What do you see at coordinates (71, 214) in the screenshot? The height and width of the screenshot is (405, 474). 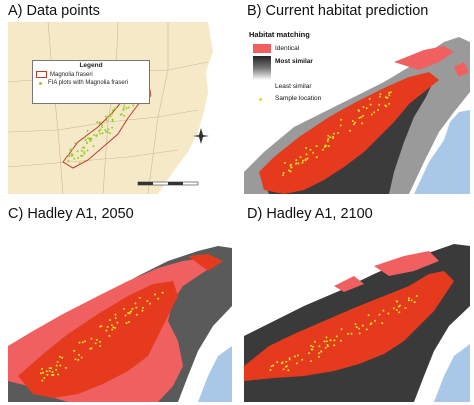 I see `panel-c-title: C) Hadley A1, 2050` at bounding box center [71, 214].